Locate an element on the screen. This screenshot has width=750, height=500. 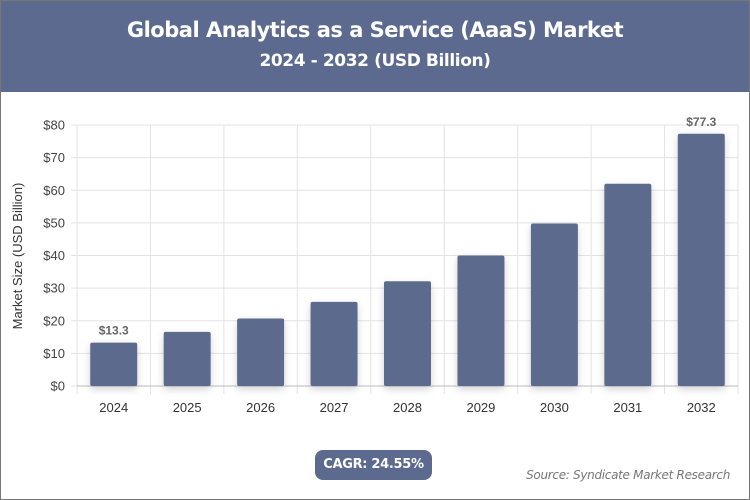
y-tick-label: $30 is located at coordinates (54, 288).